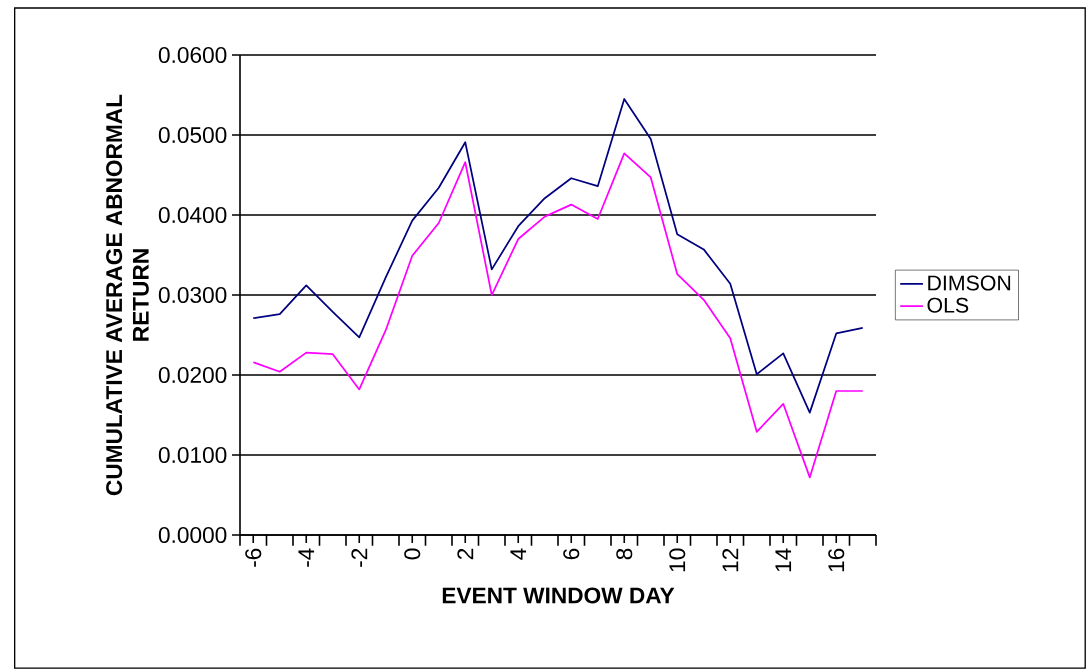  Describe the element at coordinates (465, 554) in the screenshot. I see `x-tick-label: 2` at that location.